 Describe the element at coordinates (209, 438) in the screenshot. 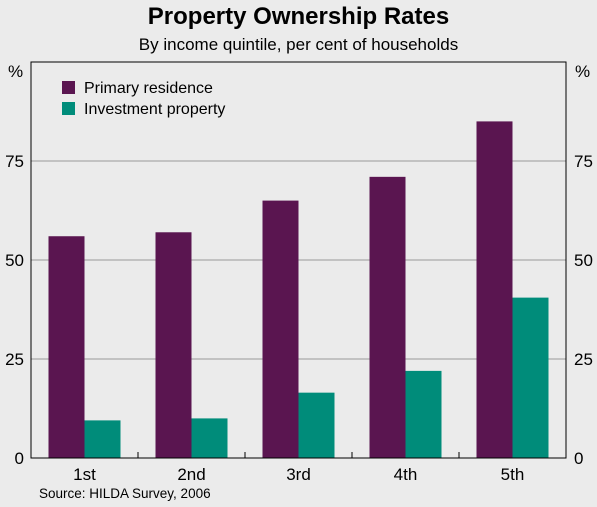

I see `bar-investment-property-2nd` at that location.